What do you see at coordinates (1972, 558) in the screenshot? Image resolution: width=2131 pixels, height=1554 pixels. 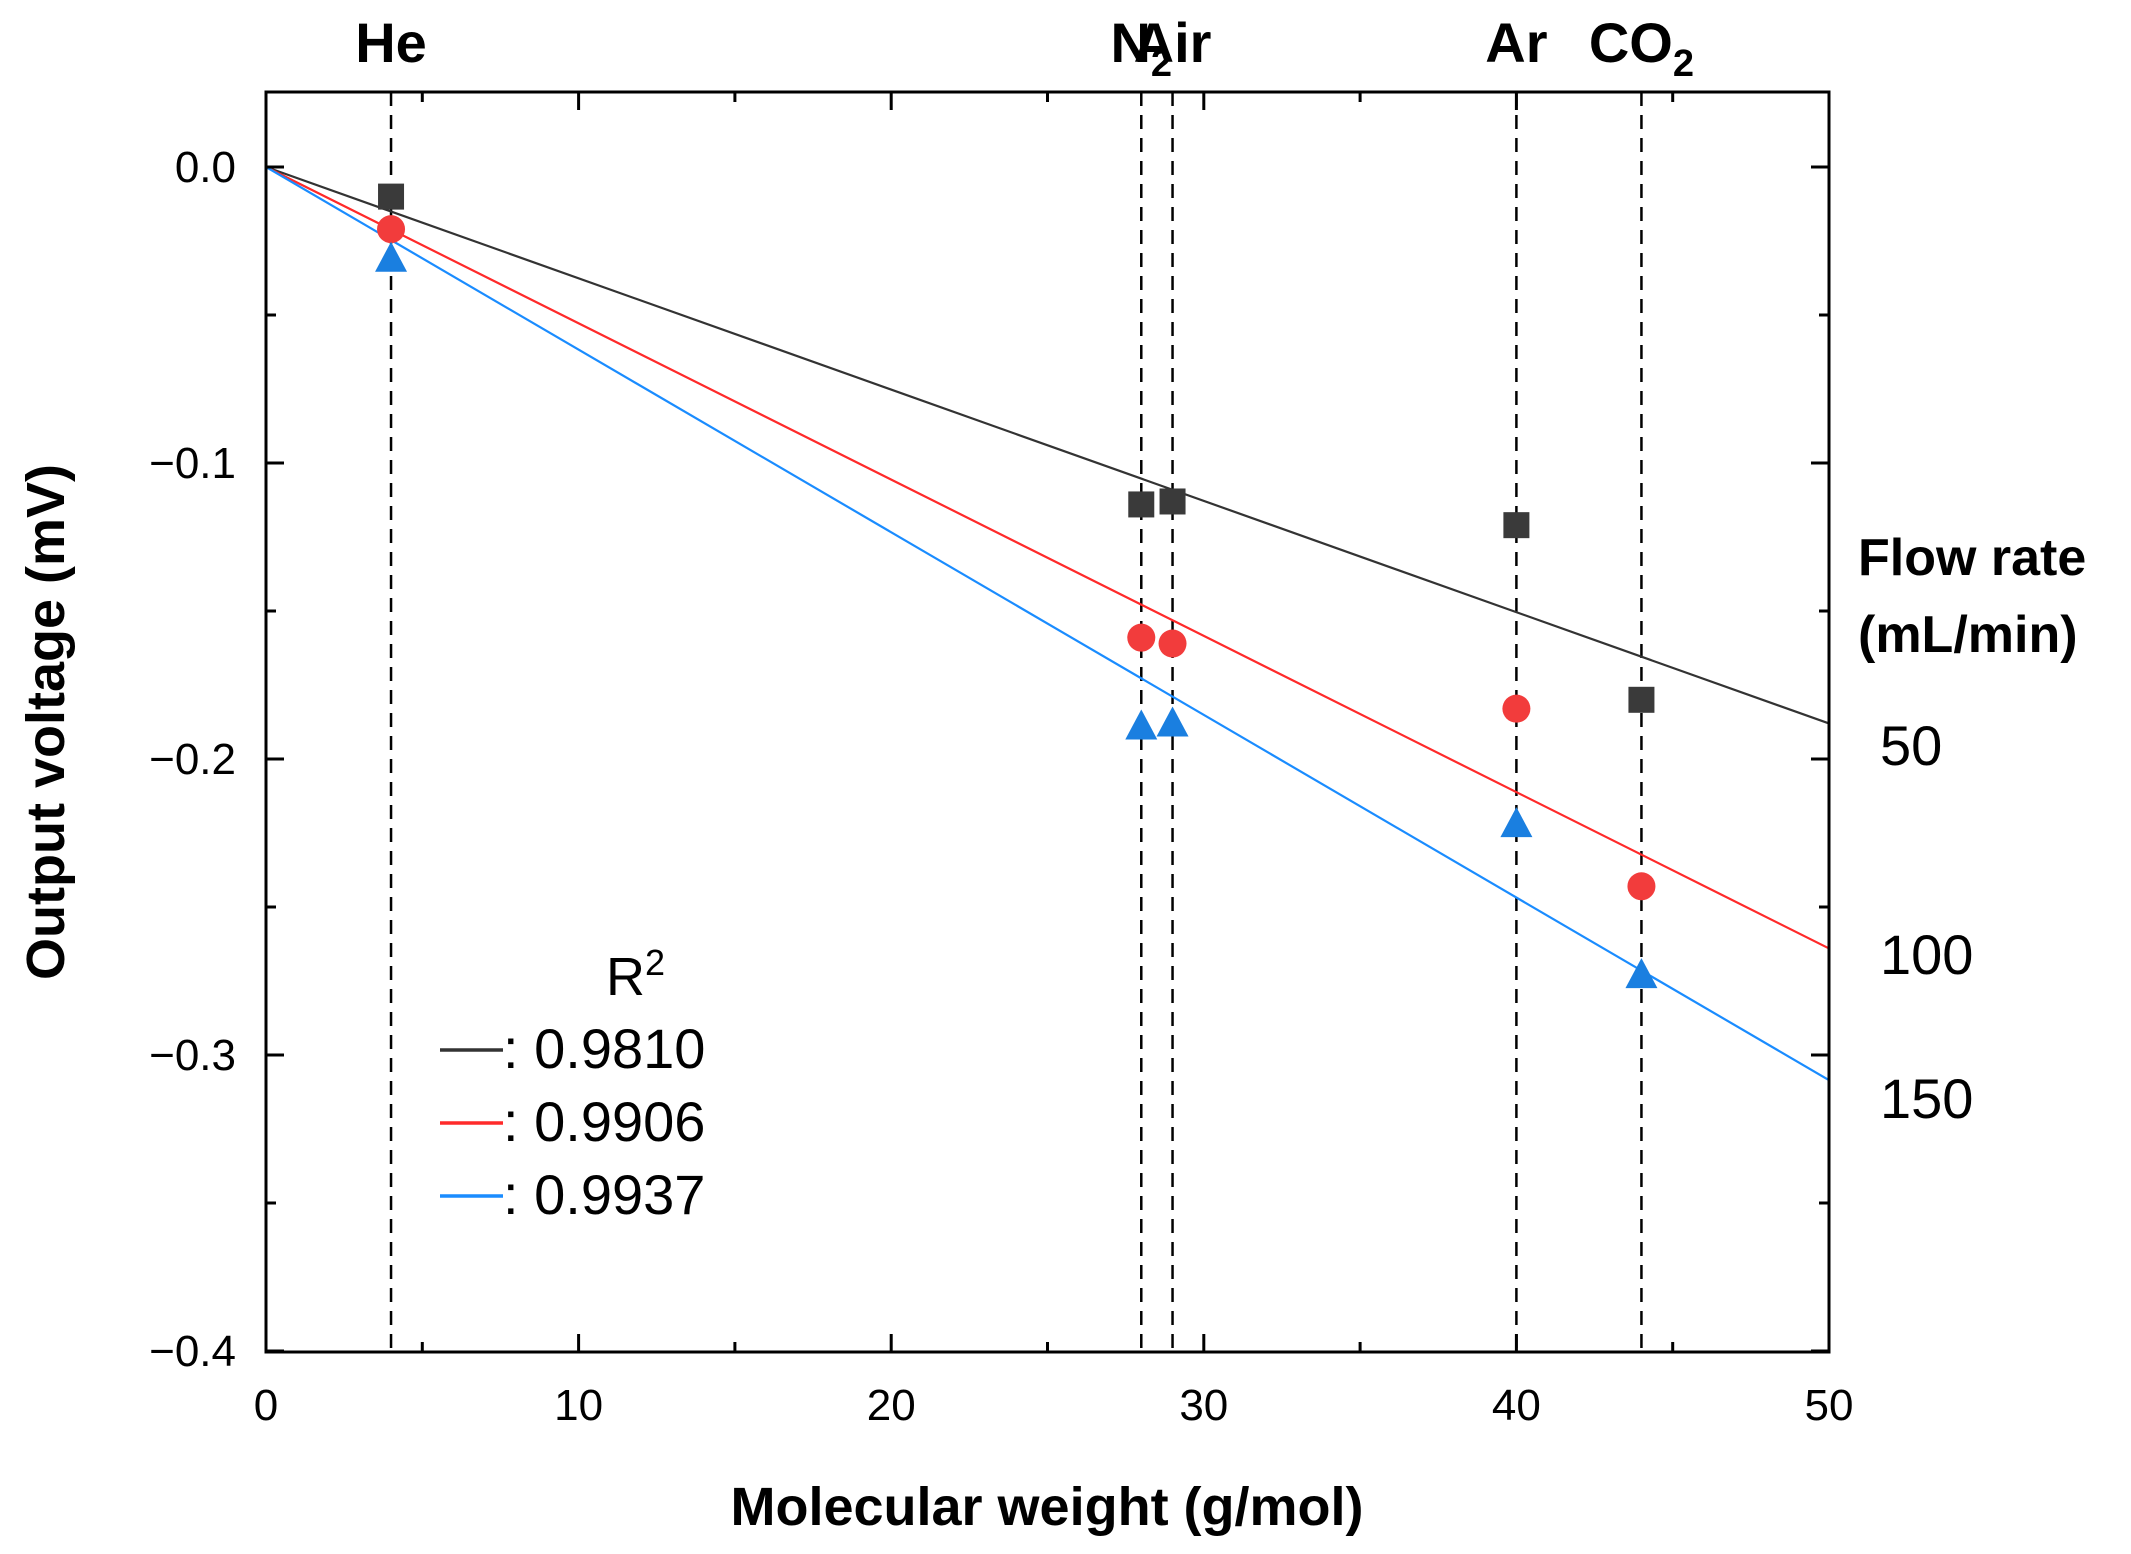 I see `flow-rate-title-line1: Flow rate` at bounding box center [1972, 558].